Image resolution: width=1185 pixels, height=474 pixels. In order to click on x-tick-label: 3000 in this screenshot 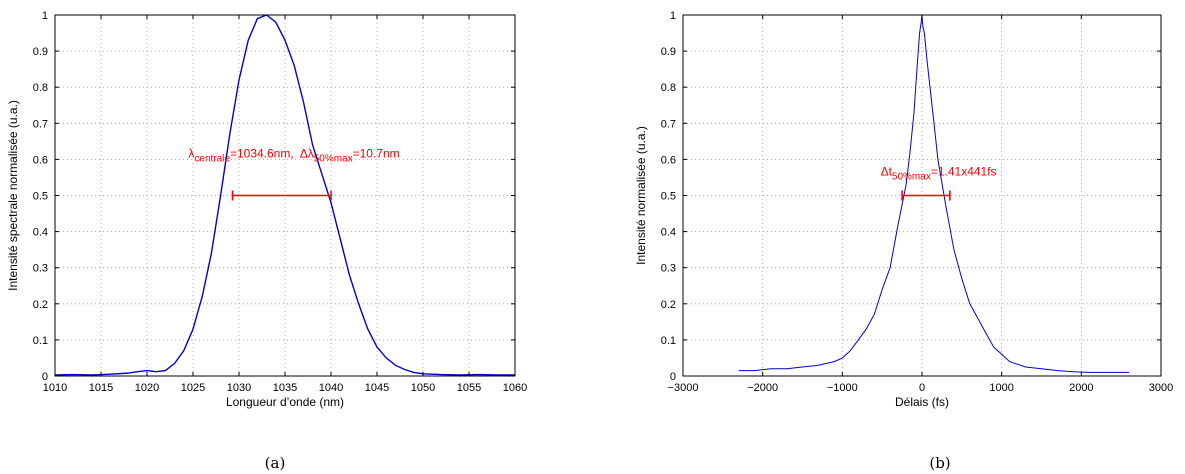, I will do `click(1161, 388)`.